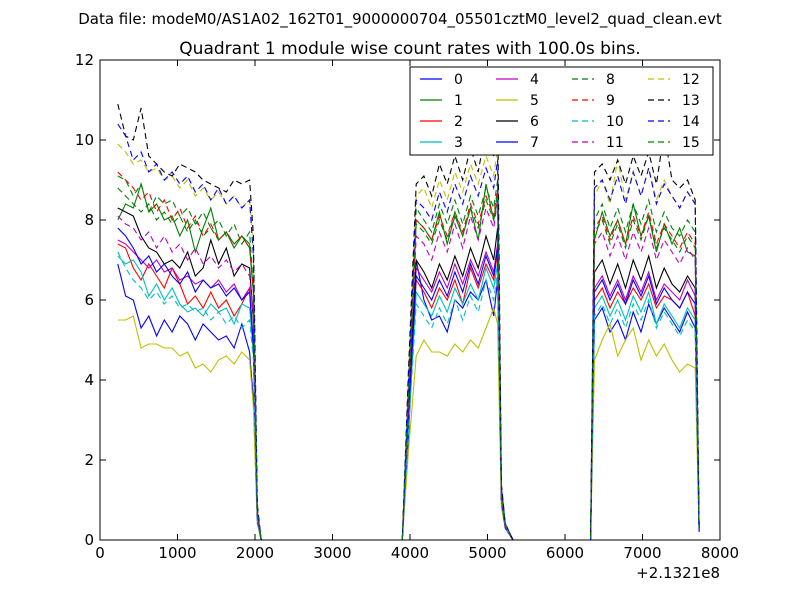  Describe the element at coordinates (678, 573) in the screenshot. I see `x-offset-label: +2.1321e8` at that location.